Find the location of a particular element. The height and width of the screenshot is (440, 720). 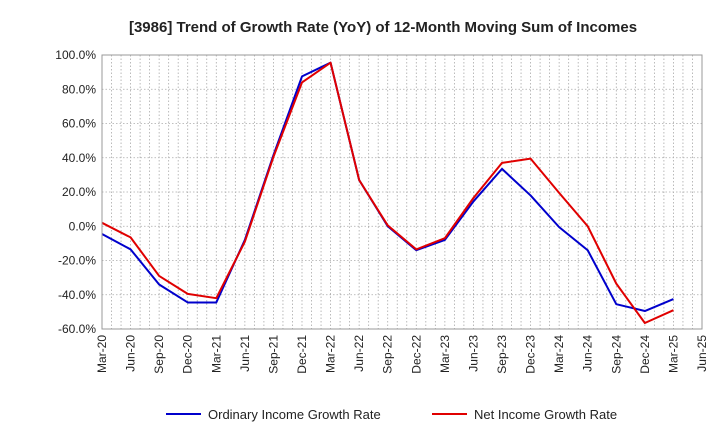

y-tick-label: 100.0% is located at coordinates (75, 55).